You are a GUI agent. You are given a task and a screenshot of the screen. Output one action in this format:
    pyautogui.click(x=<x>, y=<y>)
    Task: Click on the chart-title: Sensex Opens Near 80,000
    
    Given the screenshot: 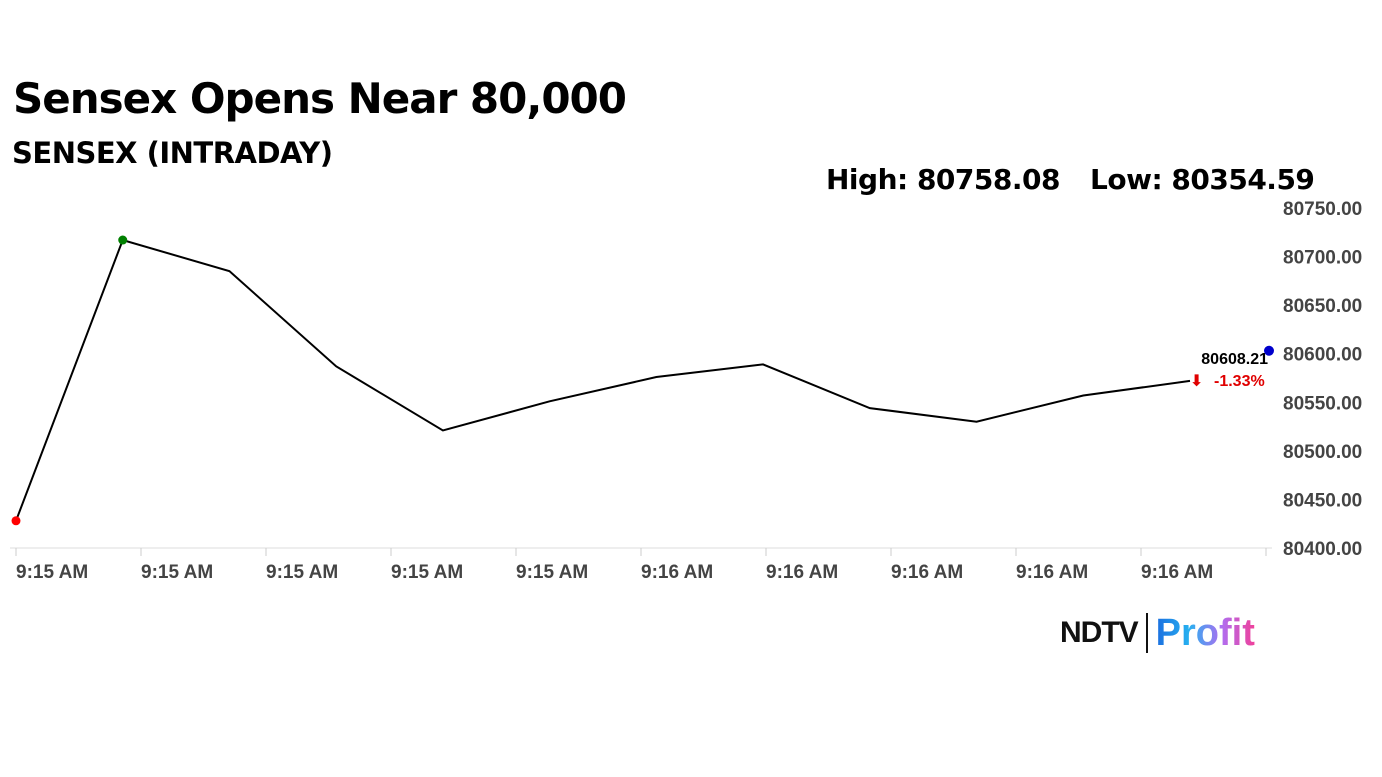 What is the action you would take?
    pyautogui.click(x=320, y=98)
    